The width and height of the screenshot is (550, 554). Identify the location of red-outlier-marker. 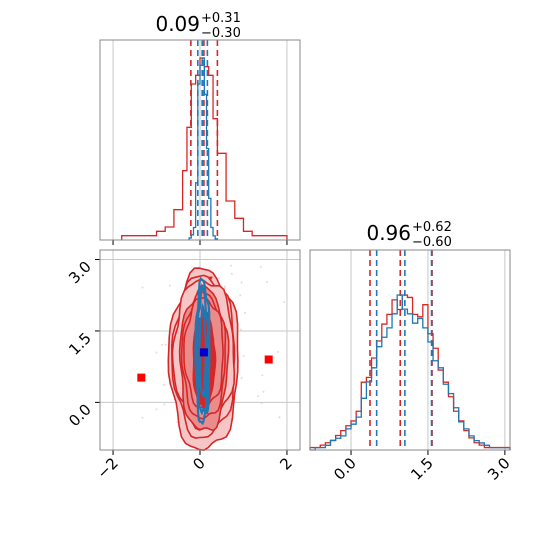
(210, 278).